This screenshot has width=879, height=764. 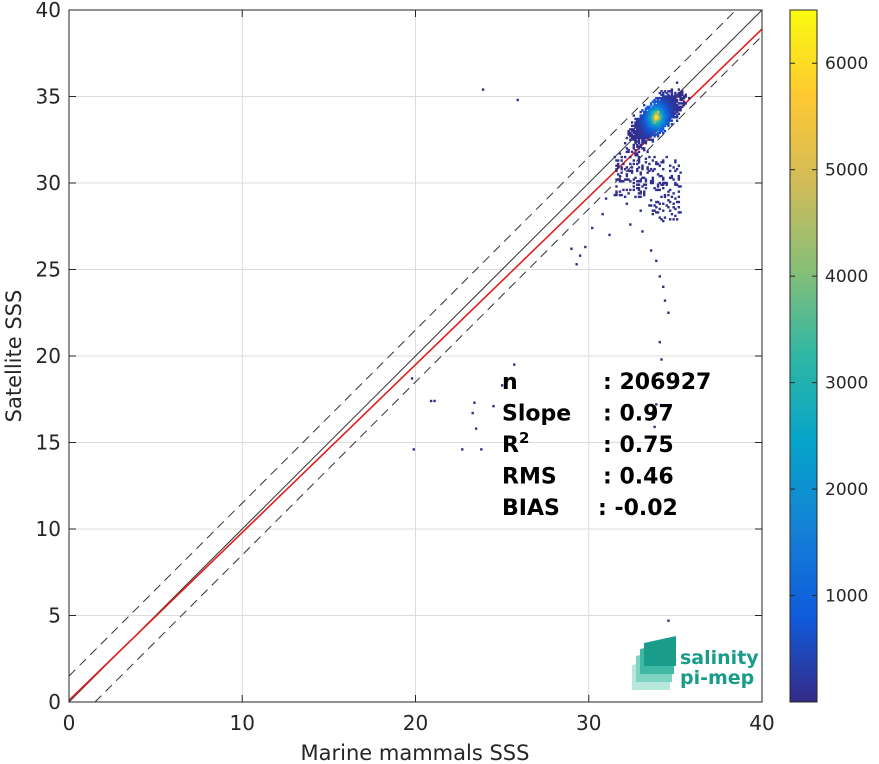 What do you see at coordinates (242, 723) in the screenshot?
I see `x-tick-label: 10` at bounding box center [242, 723].